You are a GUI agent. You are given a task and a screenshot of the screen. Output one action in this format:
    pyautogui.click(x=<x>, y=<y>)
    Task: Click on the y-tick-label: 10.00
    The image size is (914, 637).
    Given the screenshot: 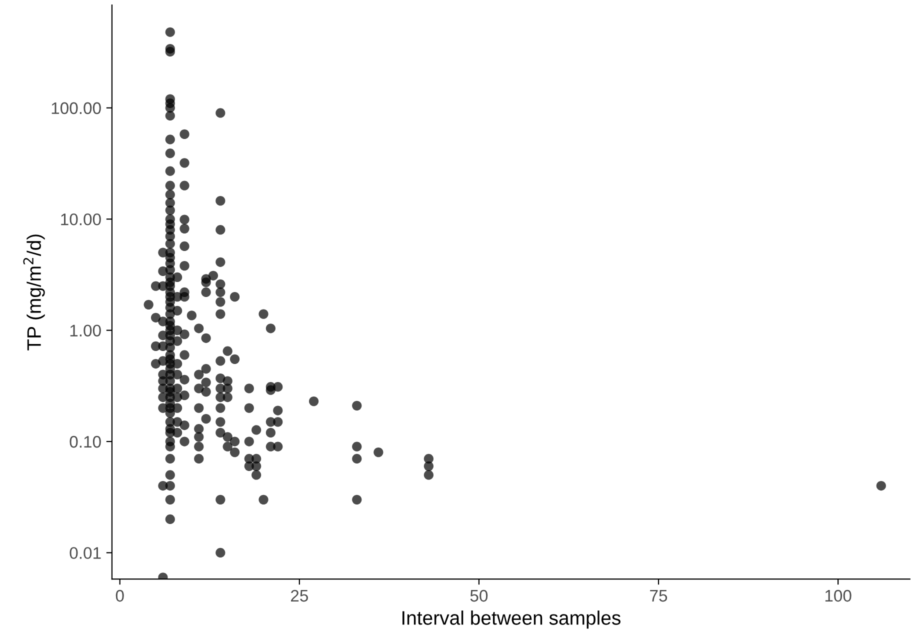 What is the action you would take?
    pyautogui.click(x=81, y=219)
    